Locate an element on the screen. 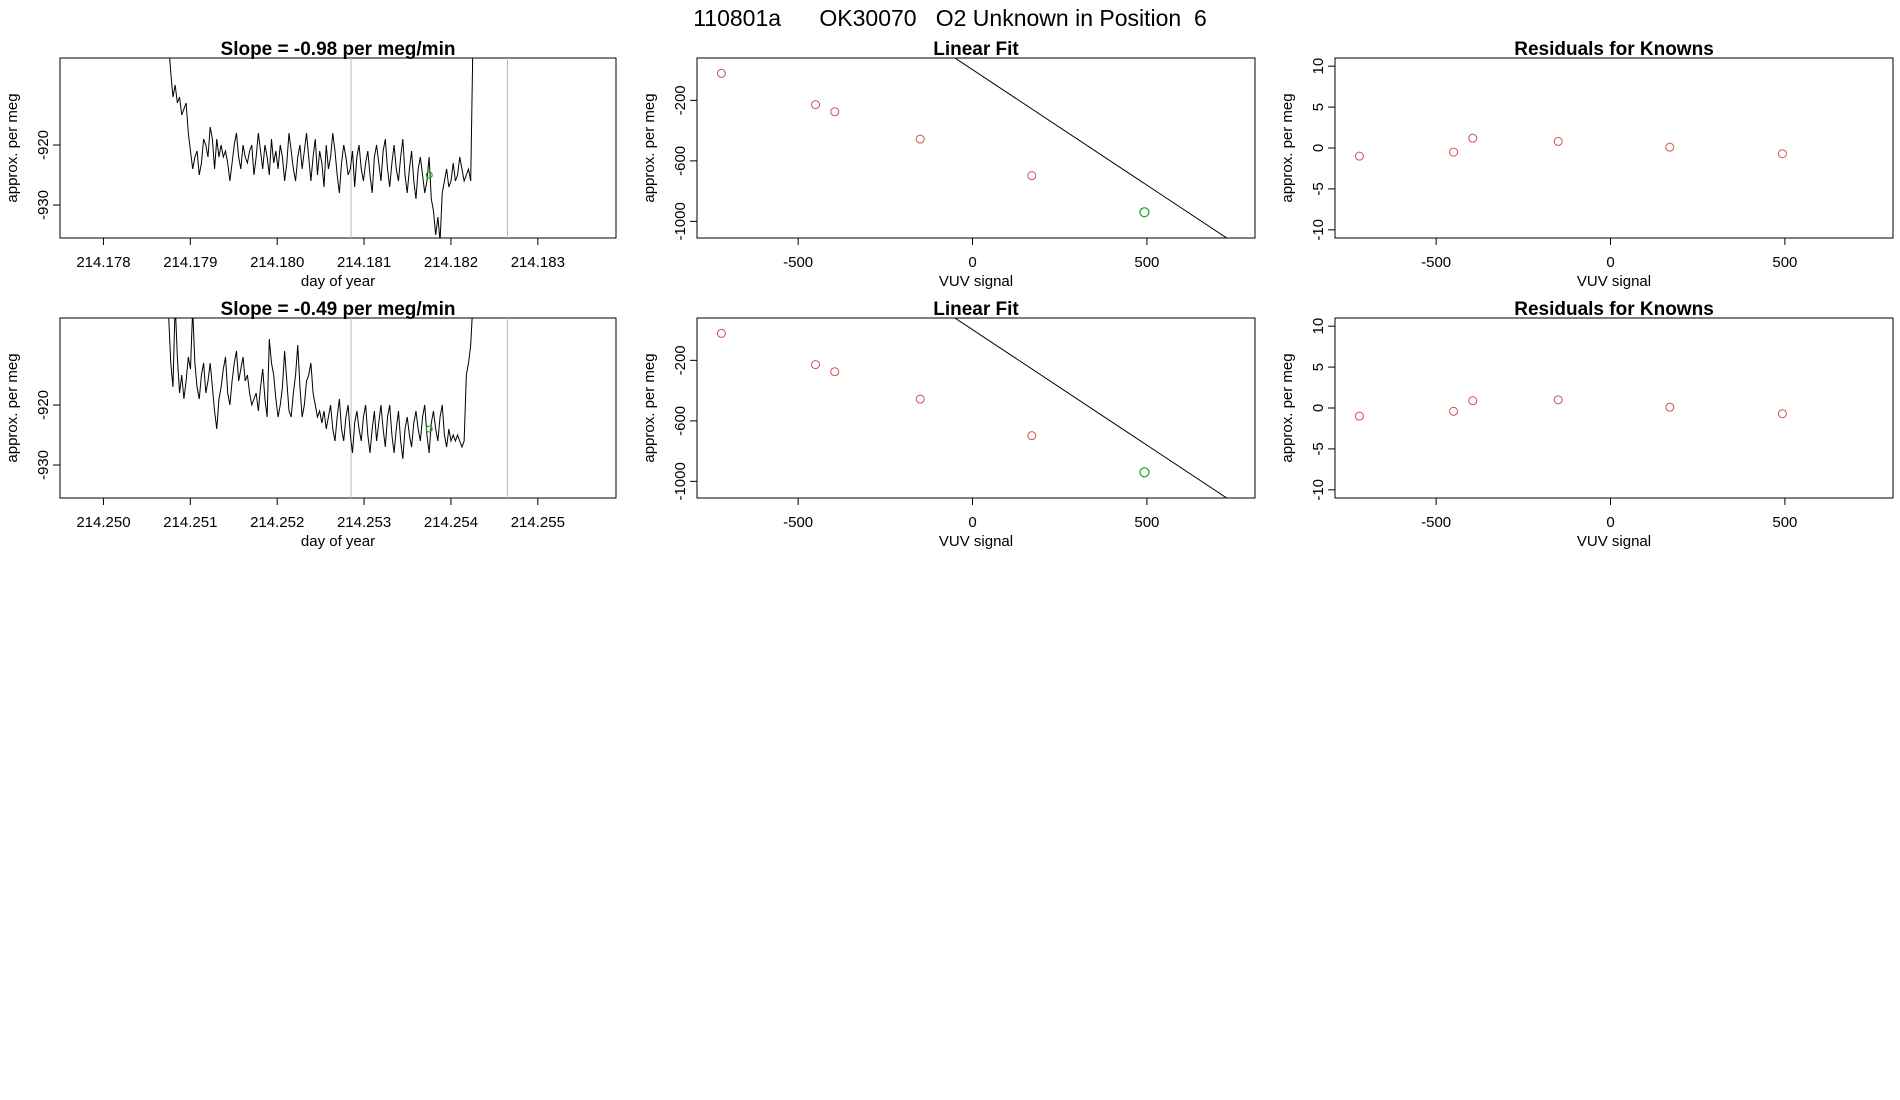  chart-title: Linear Fit is located at coordinates (976, 309).